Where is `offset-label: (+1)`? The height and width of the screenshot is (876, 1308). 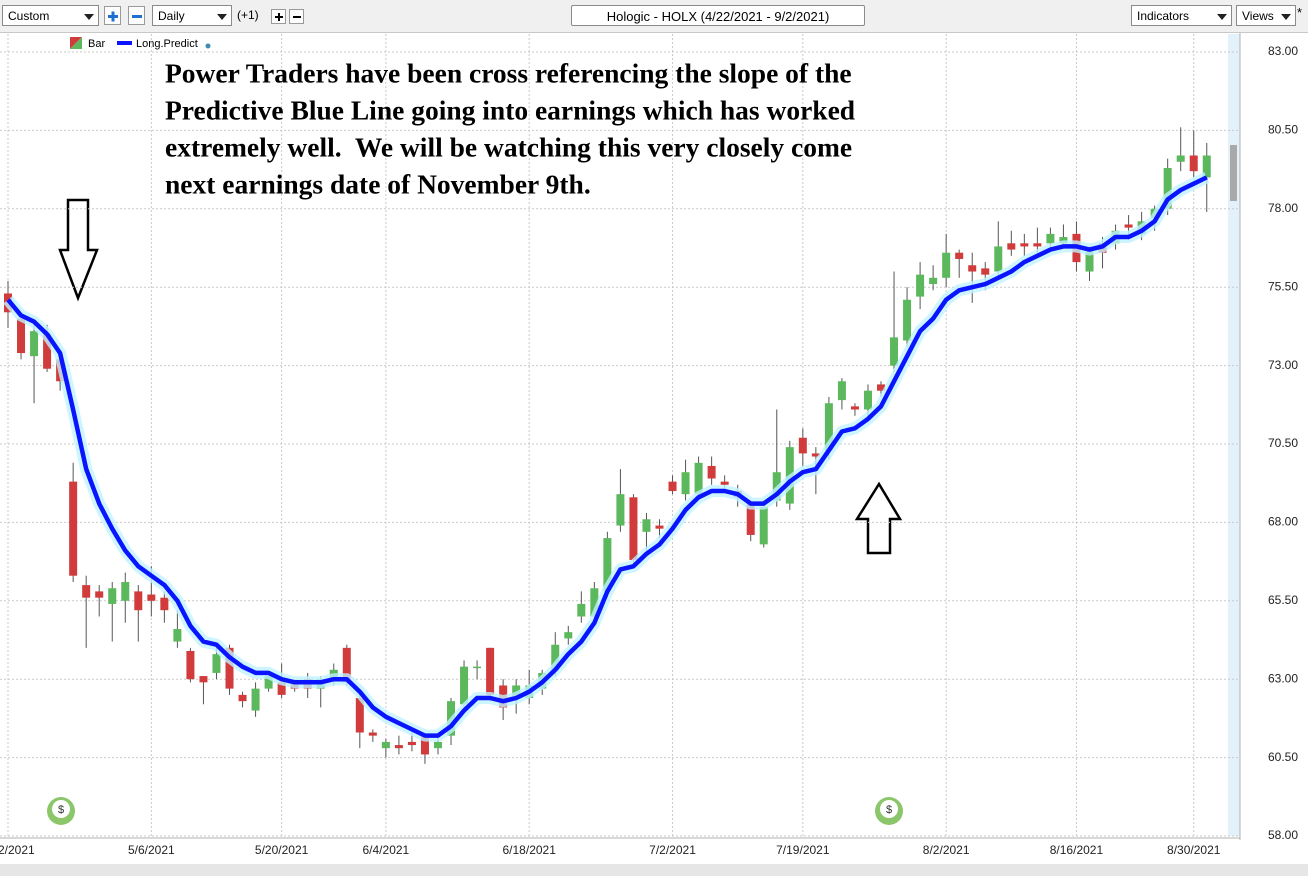 offset-label: (+1) is located at coordinates (248, 15).